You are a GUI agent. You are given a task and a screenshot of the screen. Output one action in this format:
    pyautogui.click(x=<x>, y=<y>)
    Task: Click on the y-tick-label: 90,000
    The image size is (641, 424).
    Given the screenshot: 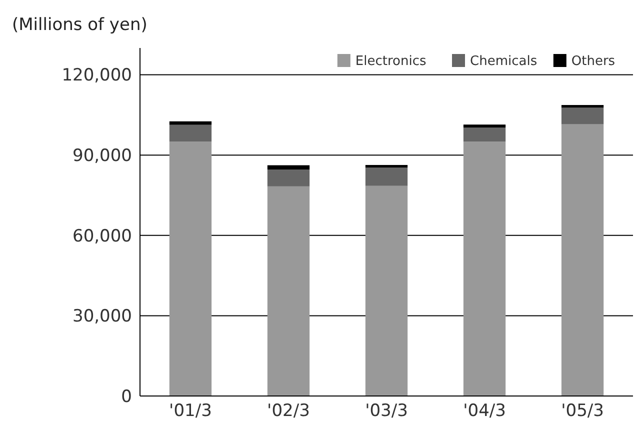 What is the action you would take?
    pyautogui.click(x=102, y=156)
    